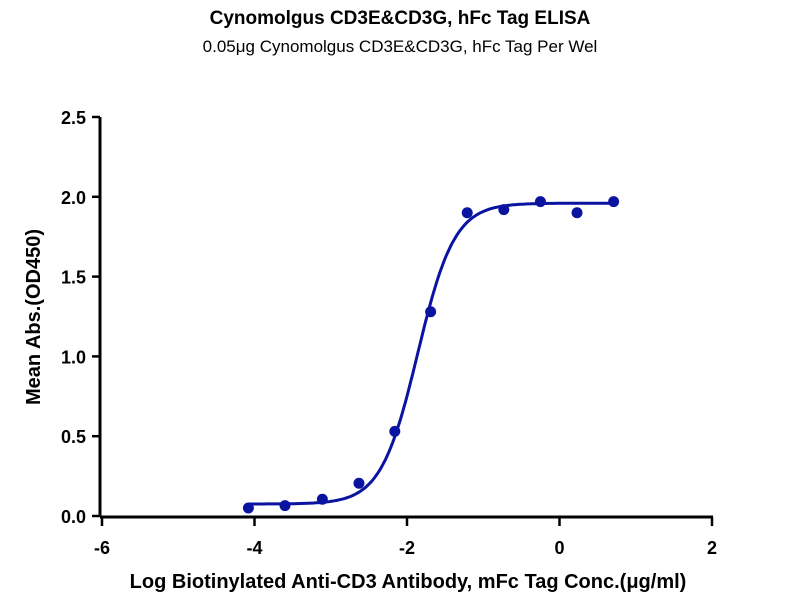 This screenshot has width=800, height=605. What do you see at coordinates (73, 198) in the screenshot?
I see `y-tick-label: 2.0` at bounding box center [73, 198].